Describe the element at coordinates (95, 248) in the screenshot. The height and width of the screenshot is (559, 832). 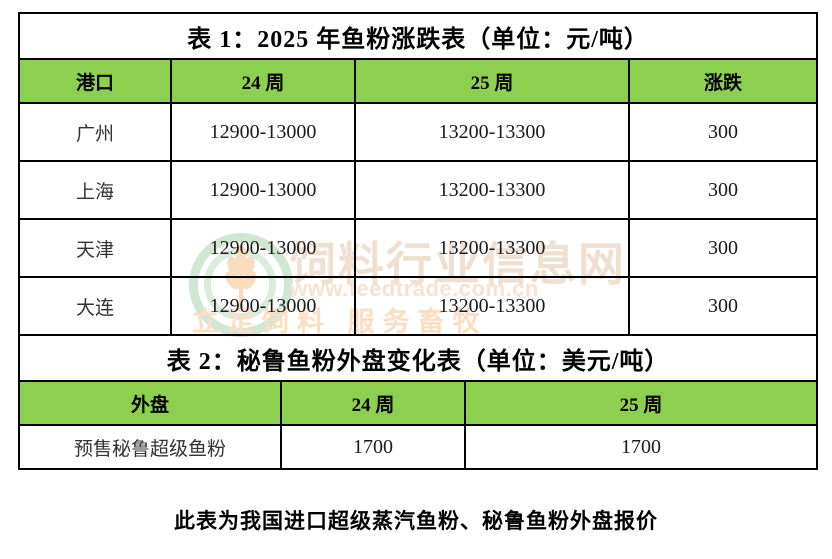
I see `cell-port: 天津` at that location.